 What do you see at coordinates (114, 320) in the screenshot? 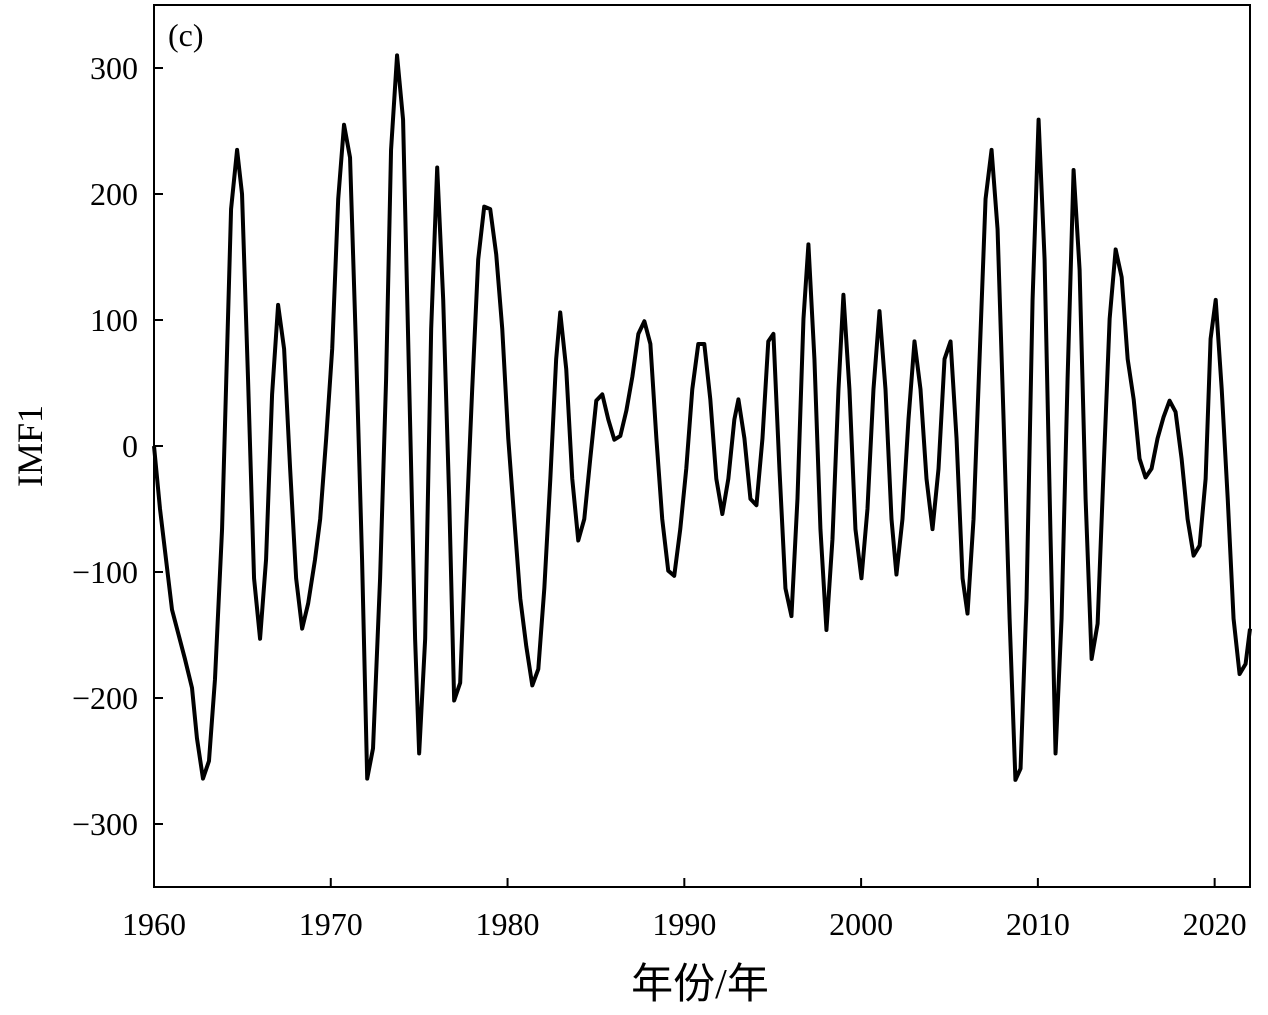
I see `y-tick-label: 100` at bounding box center [114, 320].